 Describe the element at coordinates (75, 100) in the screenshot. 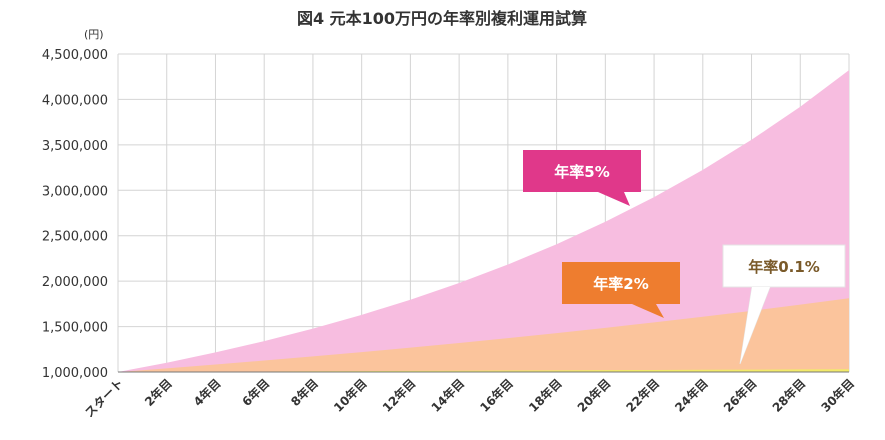

I see `y-tick-label: 4,000,000` at that location.